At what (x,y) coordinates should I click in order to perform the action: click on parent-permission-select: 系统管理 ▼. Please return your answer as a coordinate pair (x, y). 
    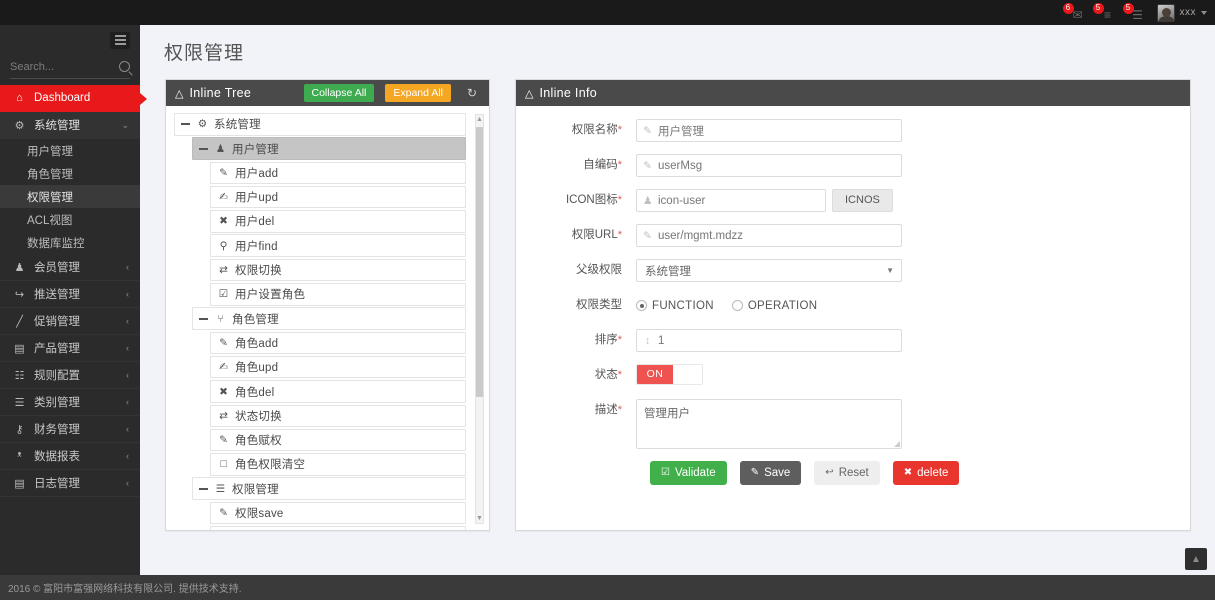
    Looking at the image, I should click on (769, 270).